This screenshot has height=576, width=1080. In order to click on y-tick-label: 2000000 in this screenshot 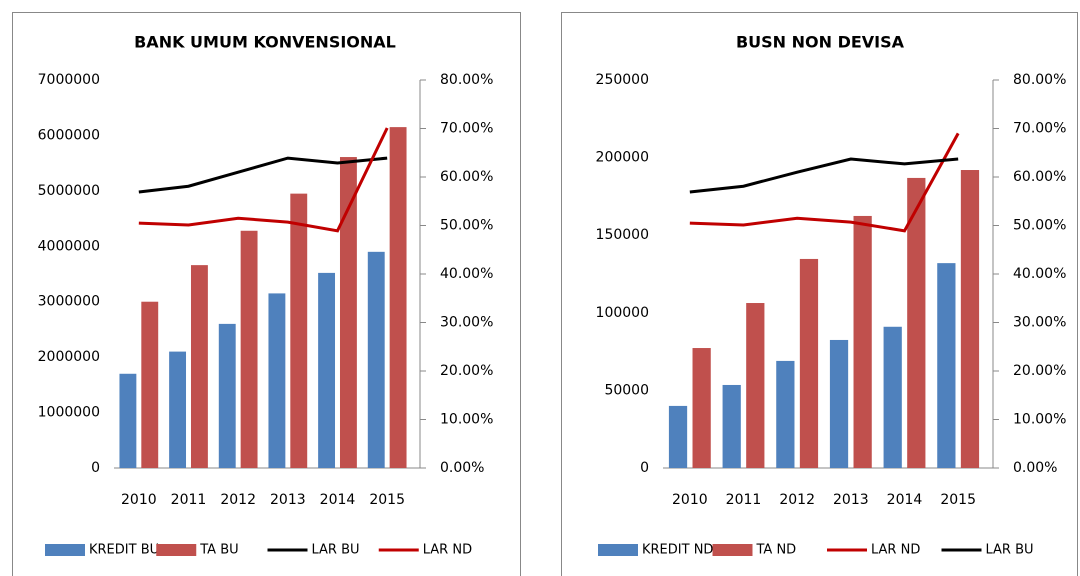, I will do `click(69, 357)`.